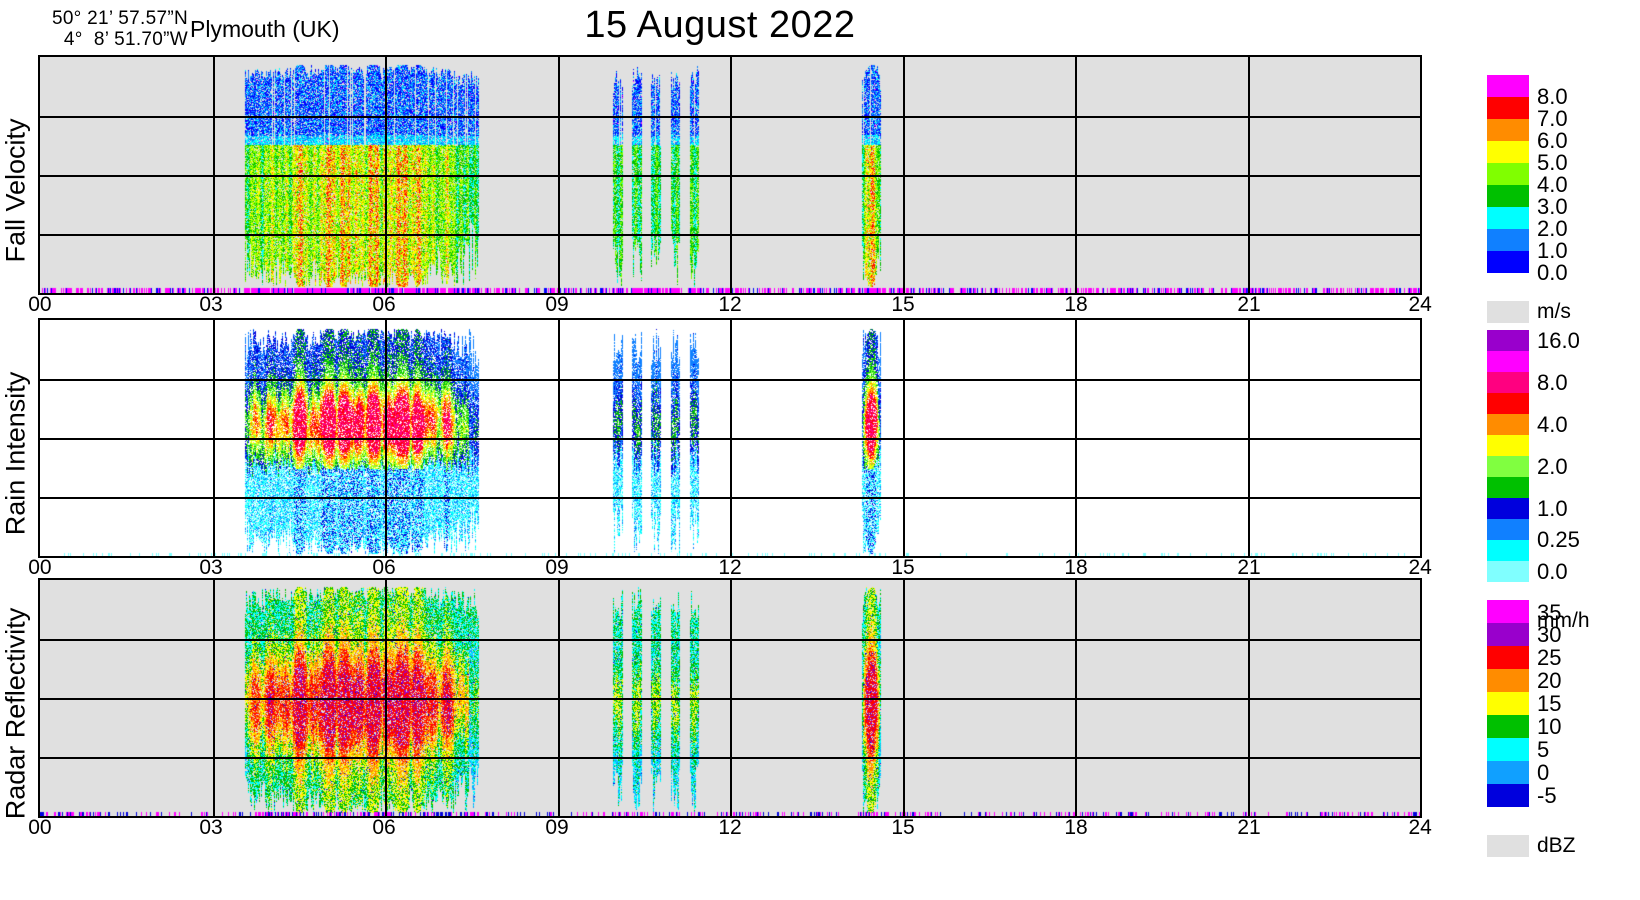 This screenshot has width=1640, height=900. Describe the element at coordinates (1552, 206) in the screenshot. I see `colorbar-tick-label: 3.0` at that location.